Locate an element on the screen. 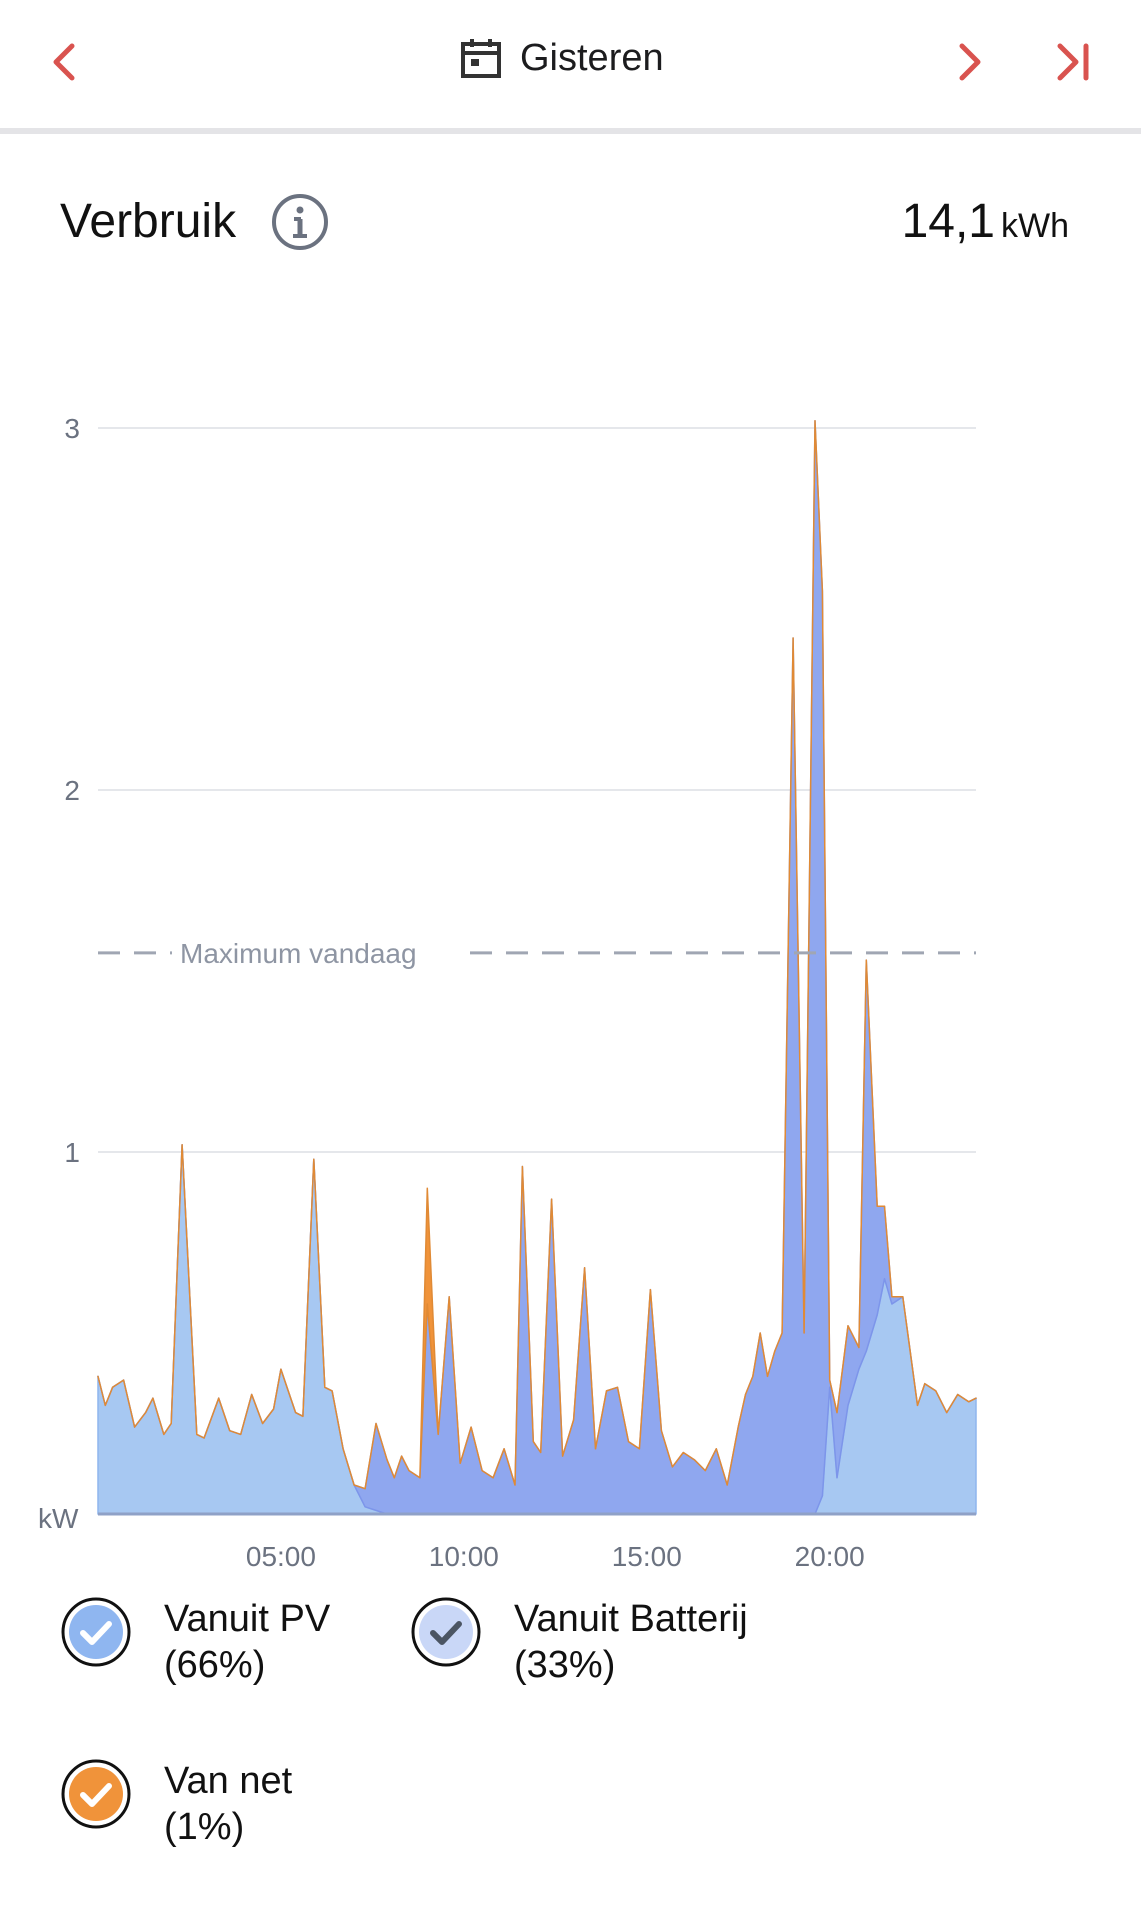 This screenshot has height=1920, width=1141. info-button is located at coordinates (300, 222).